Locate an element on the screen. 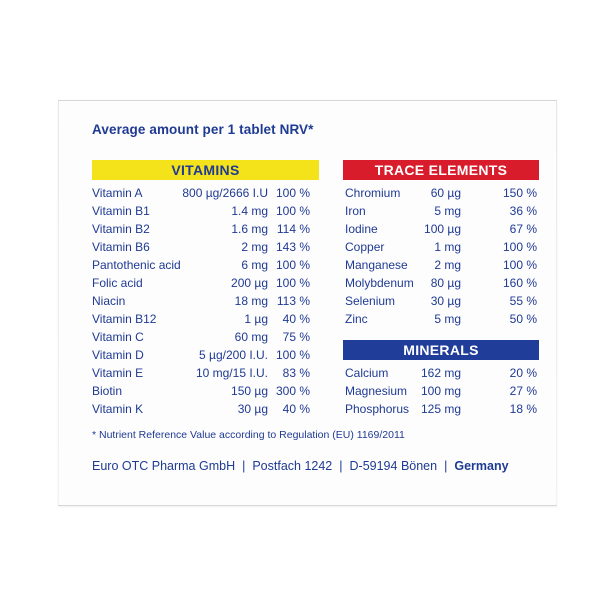 The image size is (600, 600). nutrient-nrv: 83 % is located at coordinates (296, 373).